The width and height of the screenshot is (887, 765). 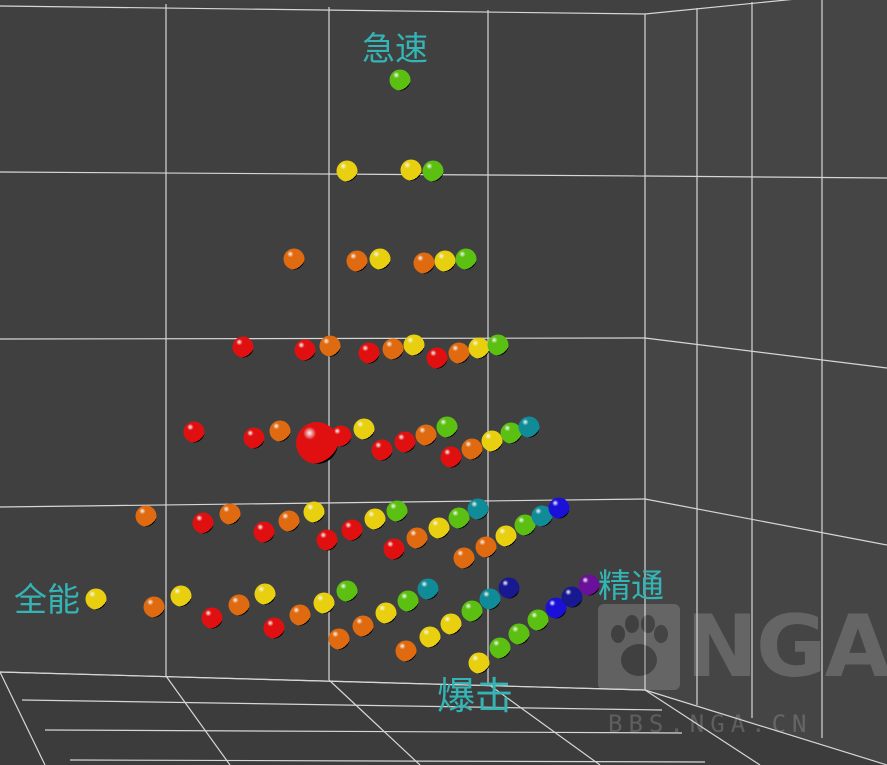 What do you see at coordinates (710, 724) in the screenshot?
I see `watermark-url: BBS.NGA.CN` at bounding box center [710, 724].